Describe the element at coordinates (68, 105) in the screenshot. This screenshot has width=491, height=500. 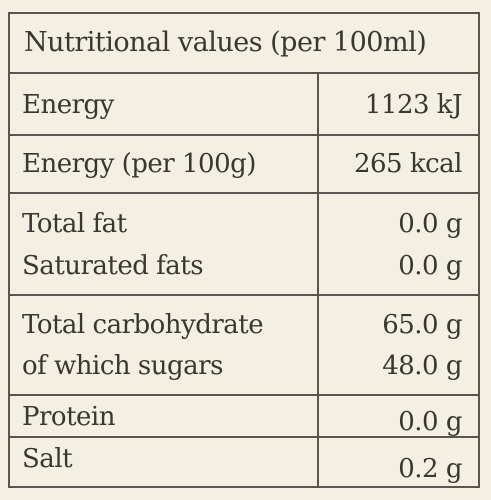
I see `nutrient-name: Energy` at that location.